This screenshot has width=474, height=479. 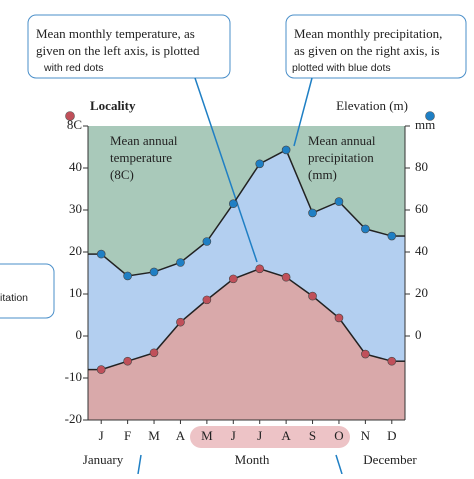 I want to click on annotation-text: with red dots, so click(x=73, y=68).